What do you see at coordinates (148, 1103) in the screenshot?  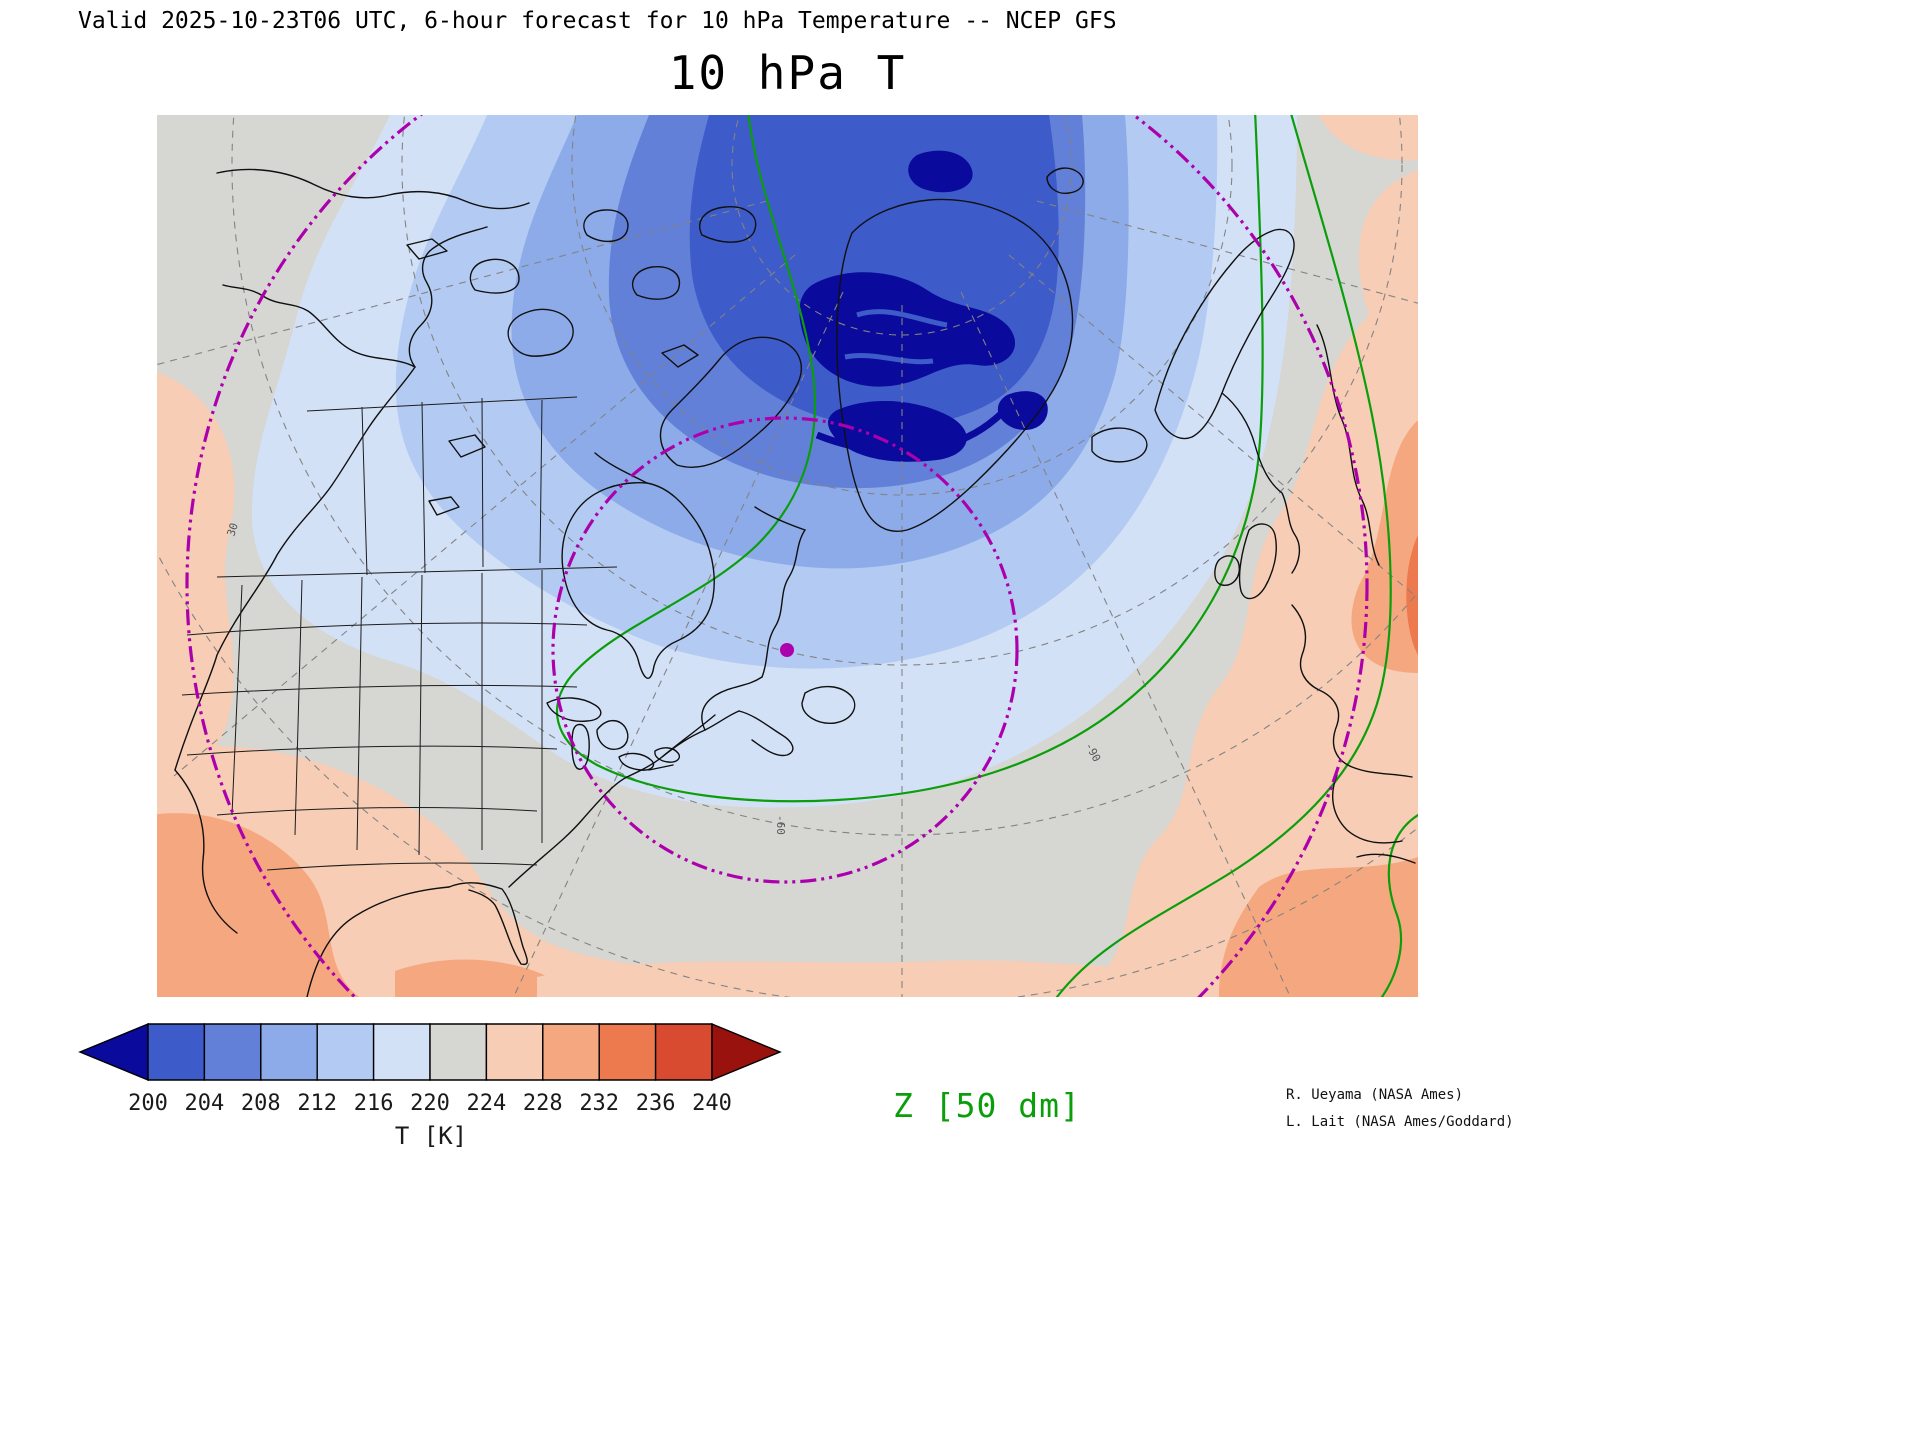 I see `colorbar-tick: 200` at bounding box center [148, 1103].